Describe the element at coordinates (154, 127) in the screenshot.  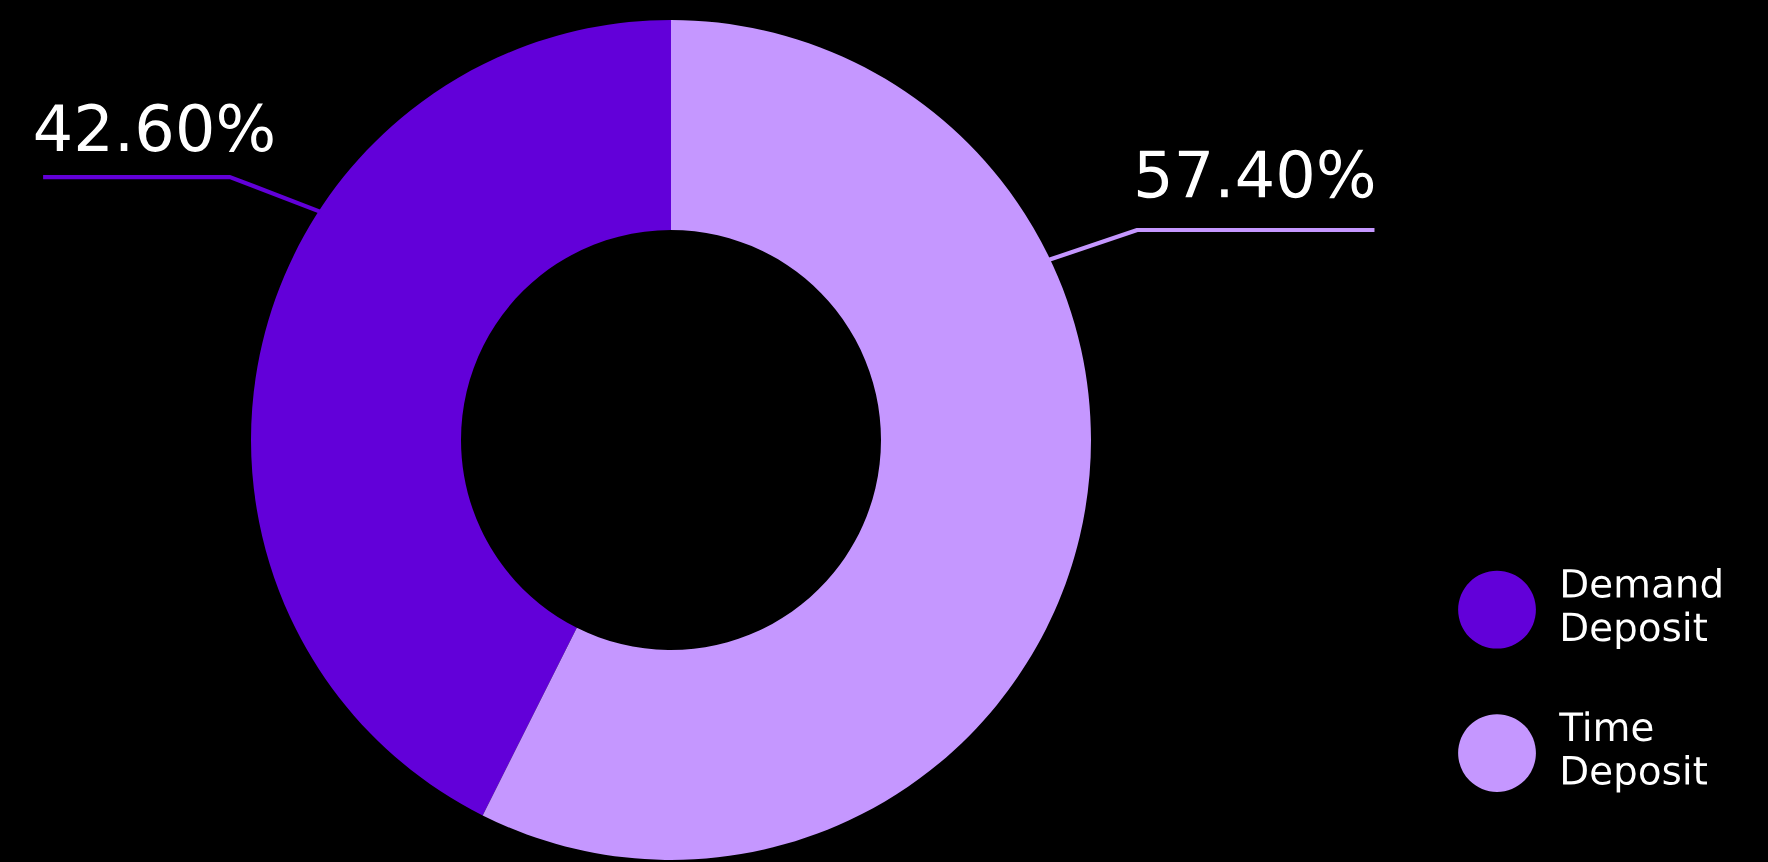
I see `data-label: 42.60%` at that location.